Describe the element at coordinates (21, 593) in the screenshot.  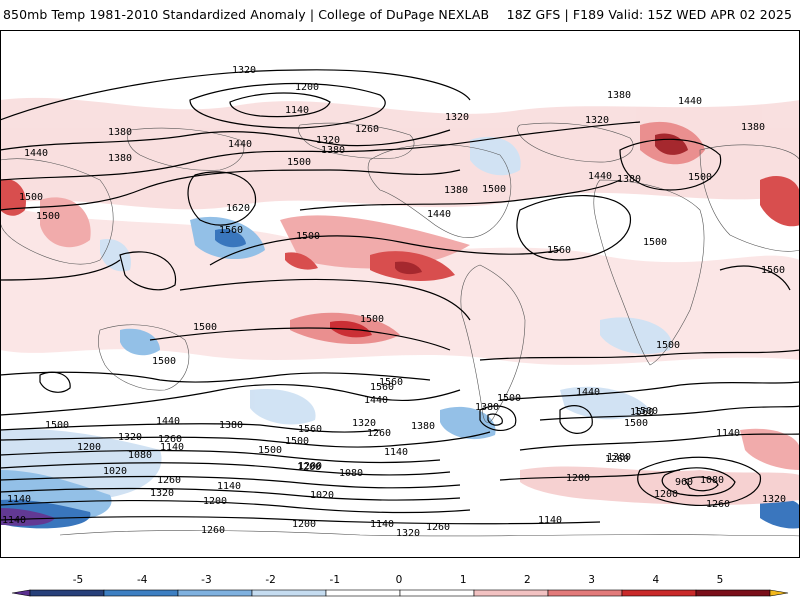
I see `legend-arrow-low` at that location.